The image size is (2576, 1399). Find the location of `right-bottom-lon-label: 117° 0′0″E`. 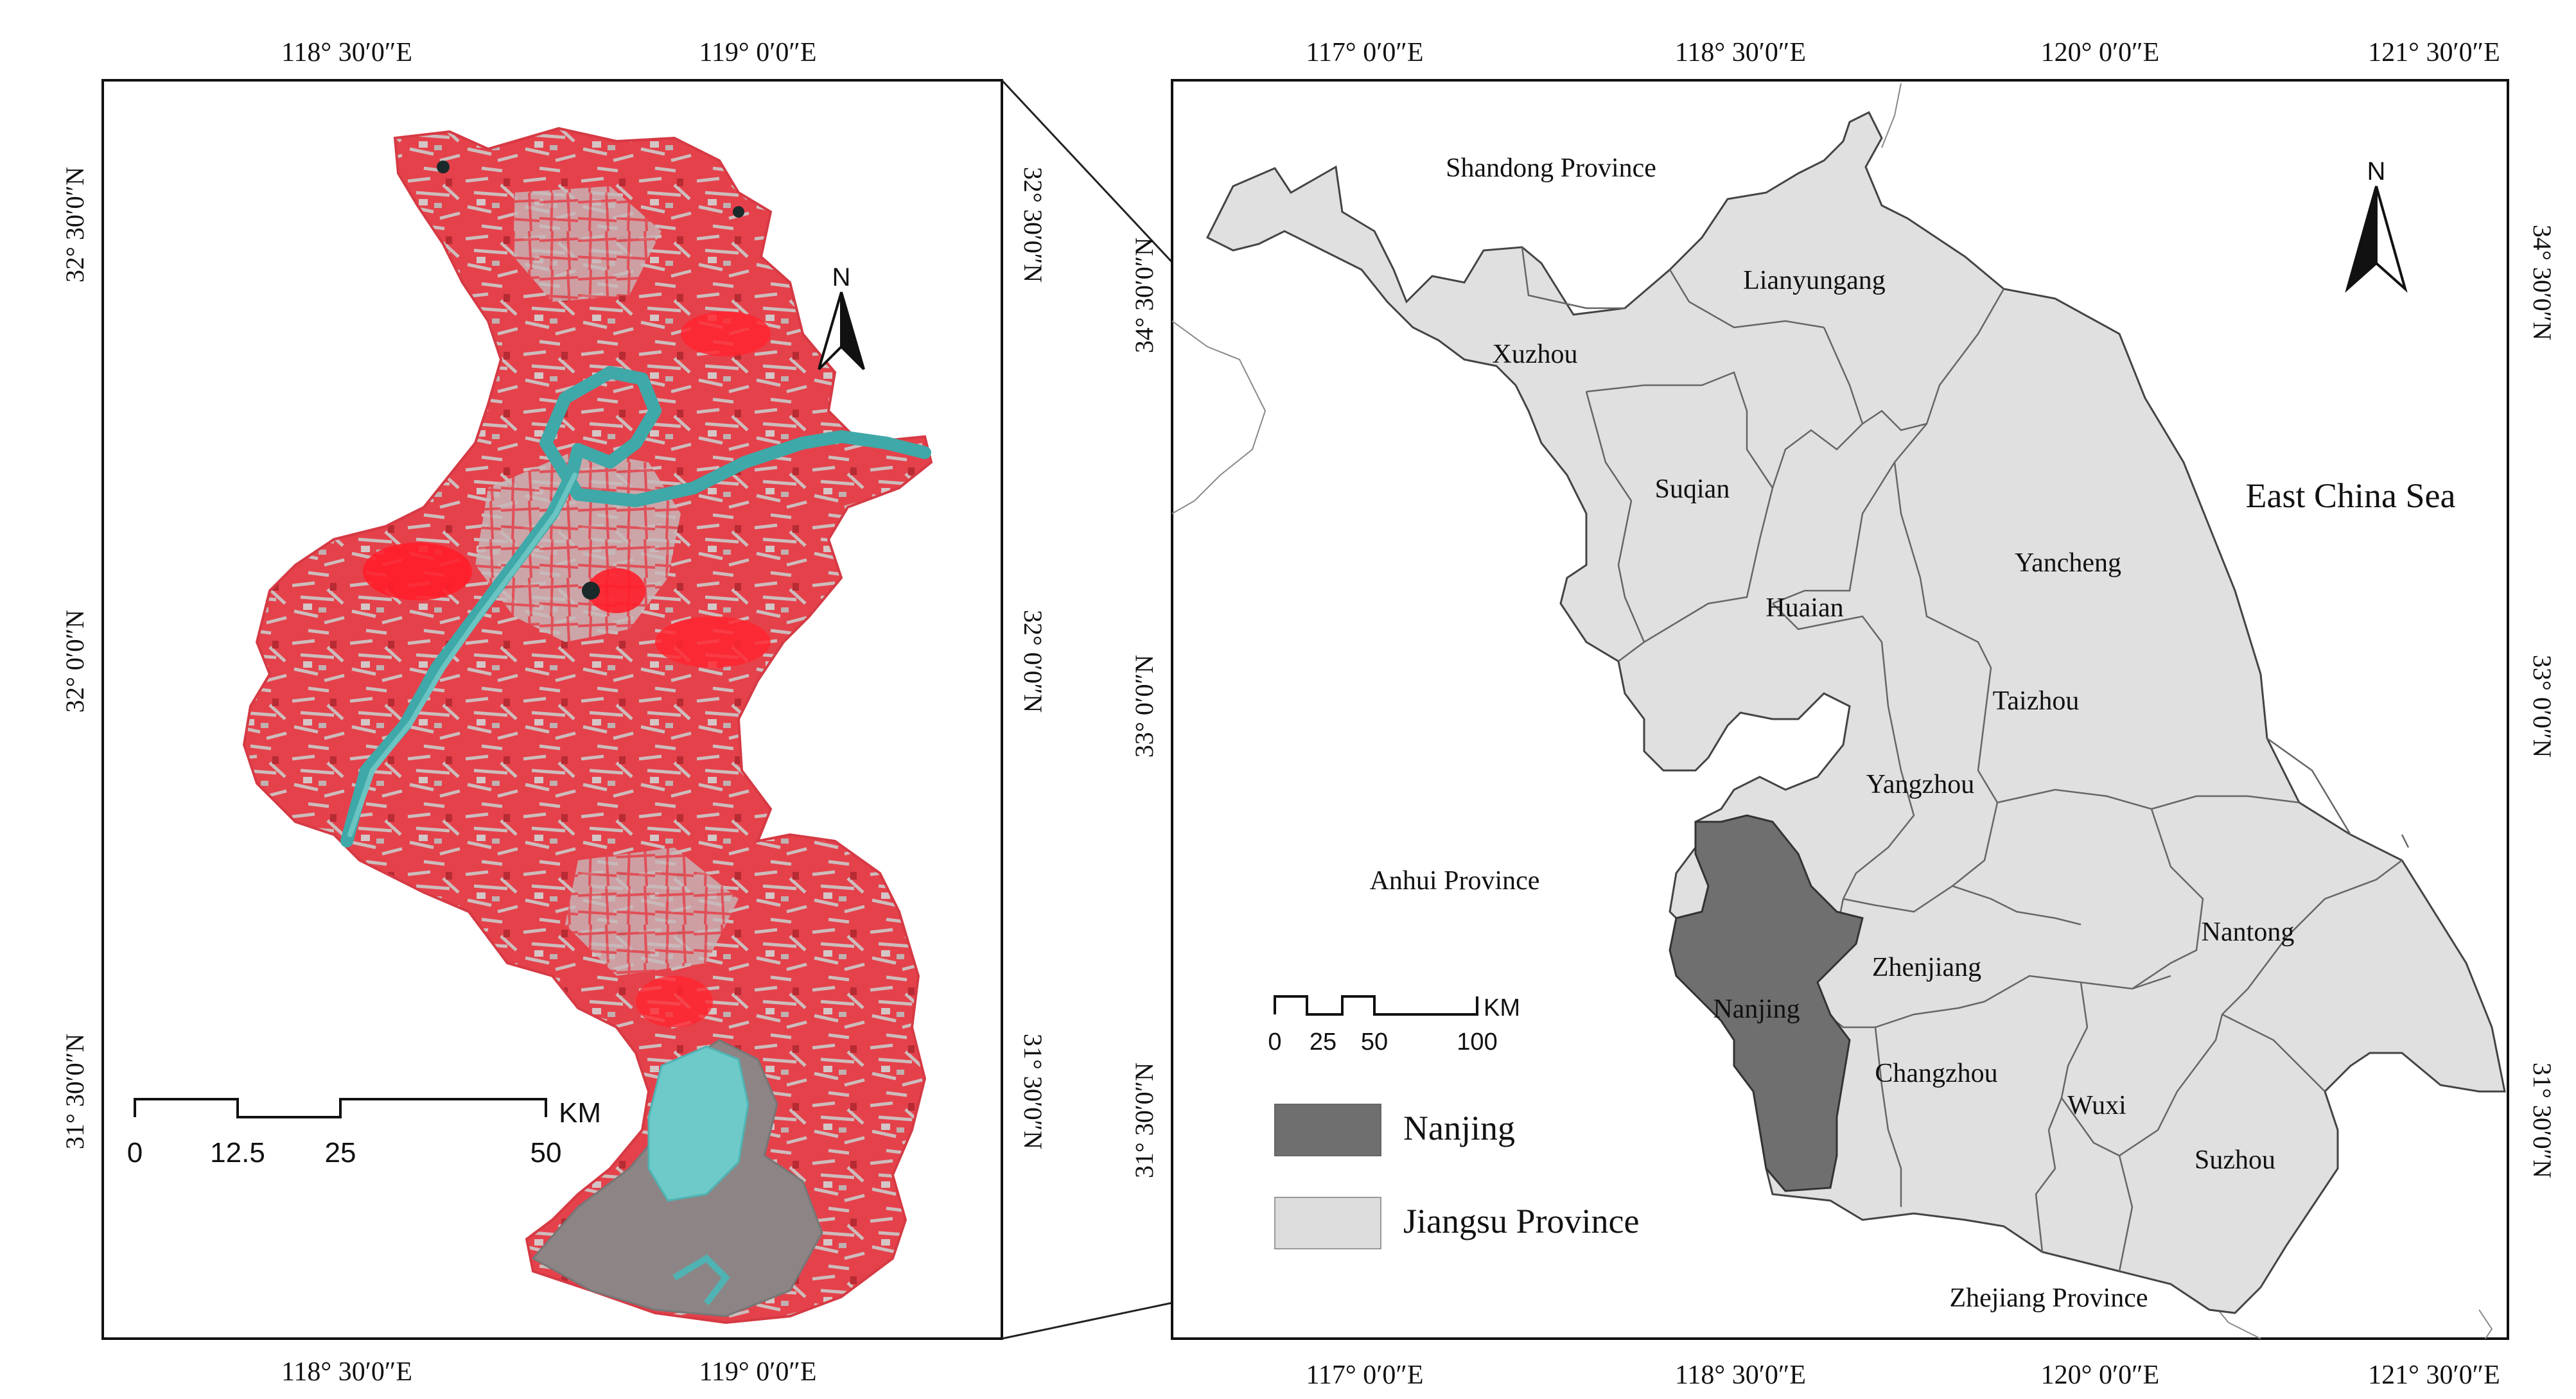

right-bottom-lon-label: 117° 0′0″E is located at coordinates (1364, 1375).